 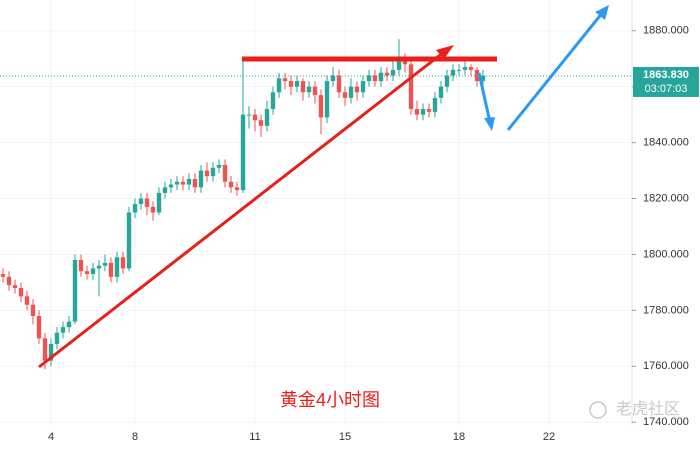 I want to click on last-price-label: 1863.830, so click(x=666, y=75).